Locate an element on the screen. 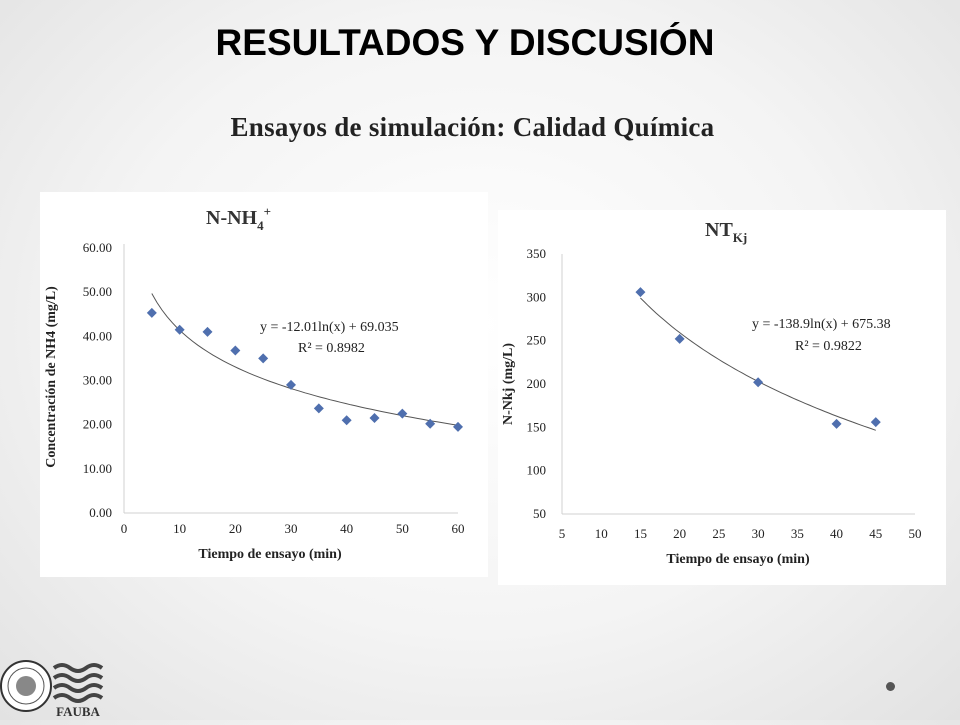 Image resolution: width=960 pixels, height=725 pixels. y-tick-label: 250 is located at coordinates (537, 340).